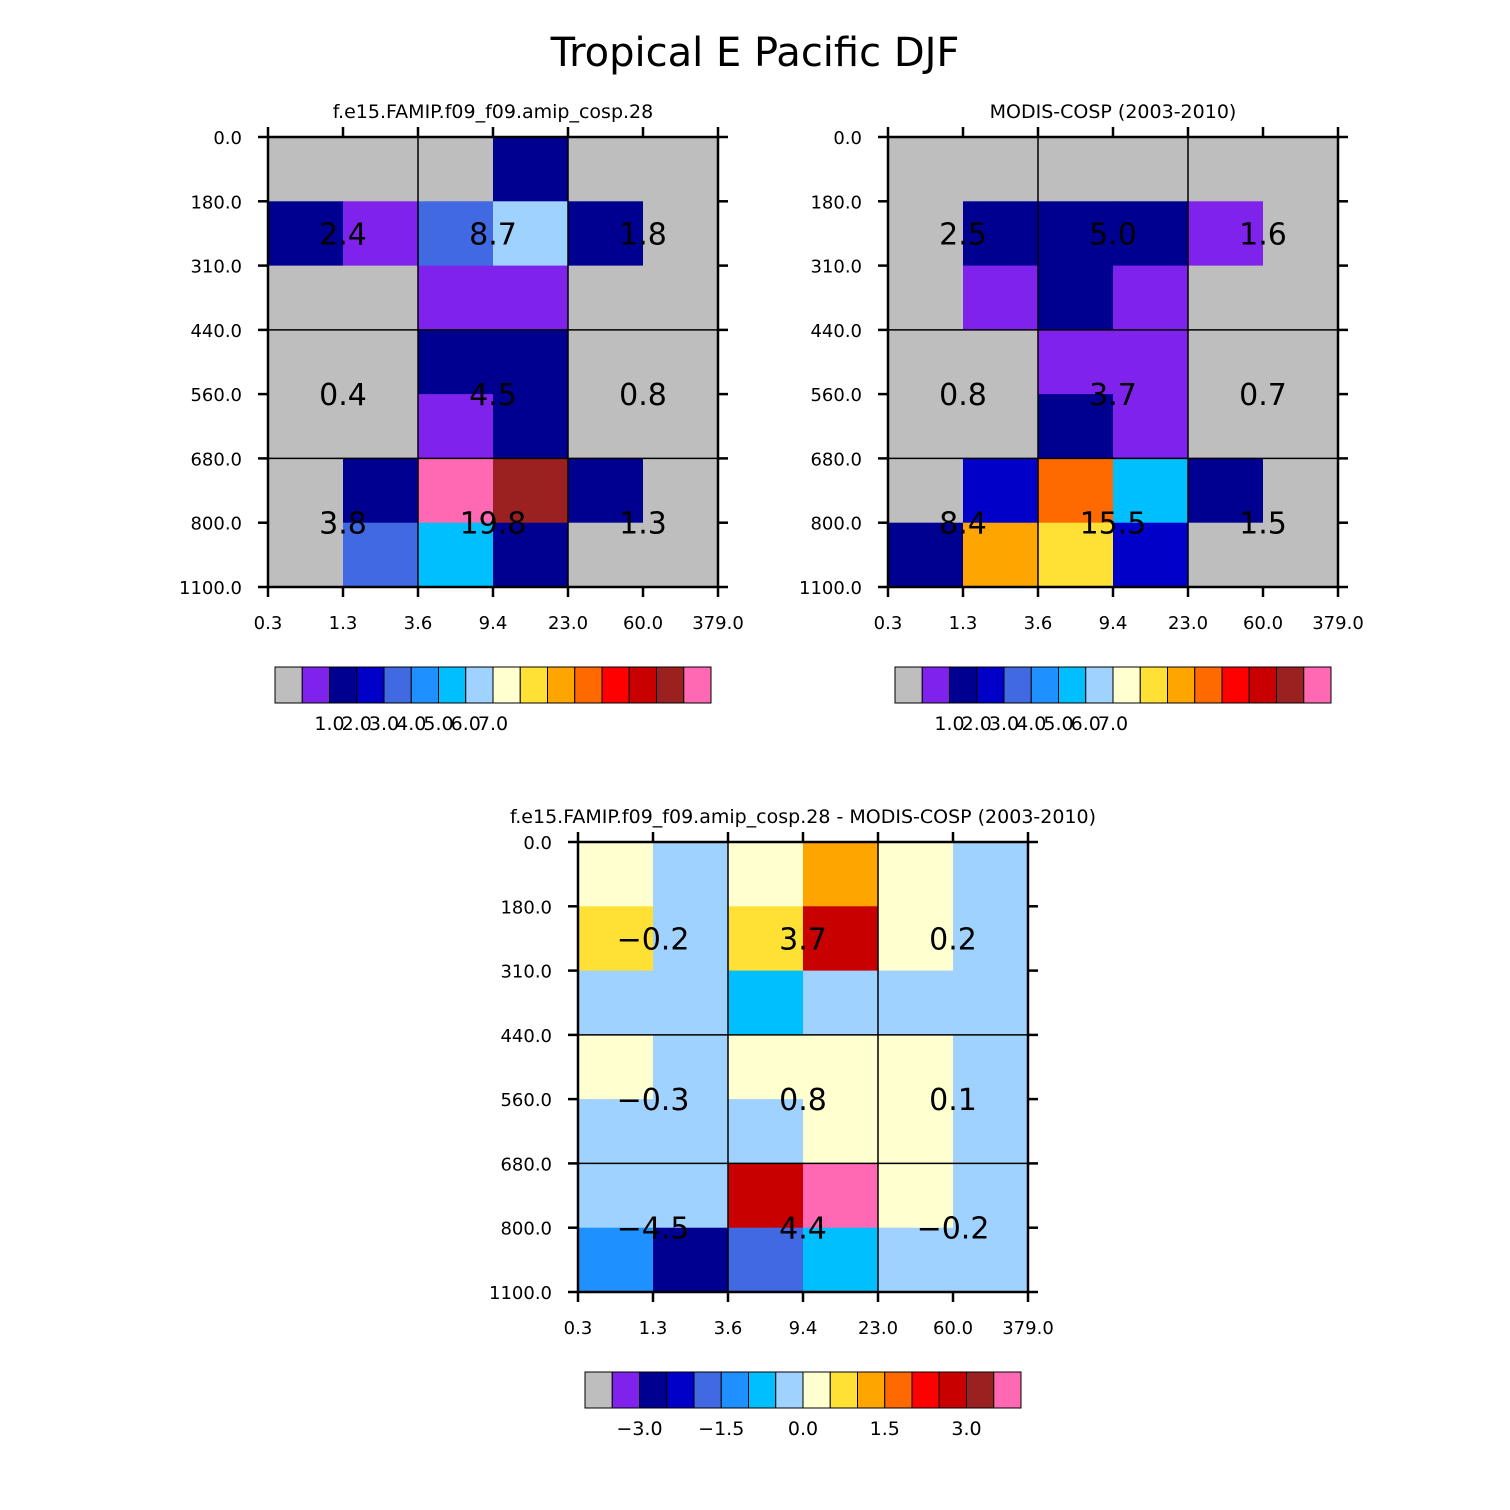  Describe the element at coordinates (1113, 234) in the screenshot. I see `cell-value-label: 5.0` at that location.